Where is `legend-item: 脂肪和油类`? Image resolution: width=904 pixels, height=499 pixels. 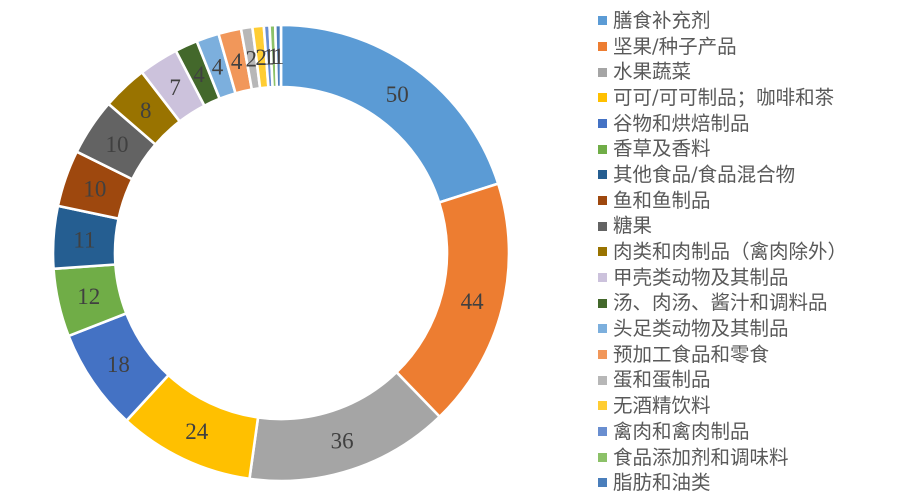
legend-item: 脂肪和油类 is located at coordinates (722, 483).